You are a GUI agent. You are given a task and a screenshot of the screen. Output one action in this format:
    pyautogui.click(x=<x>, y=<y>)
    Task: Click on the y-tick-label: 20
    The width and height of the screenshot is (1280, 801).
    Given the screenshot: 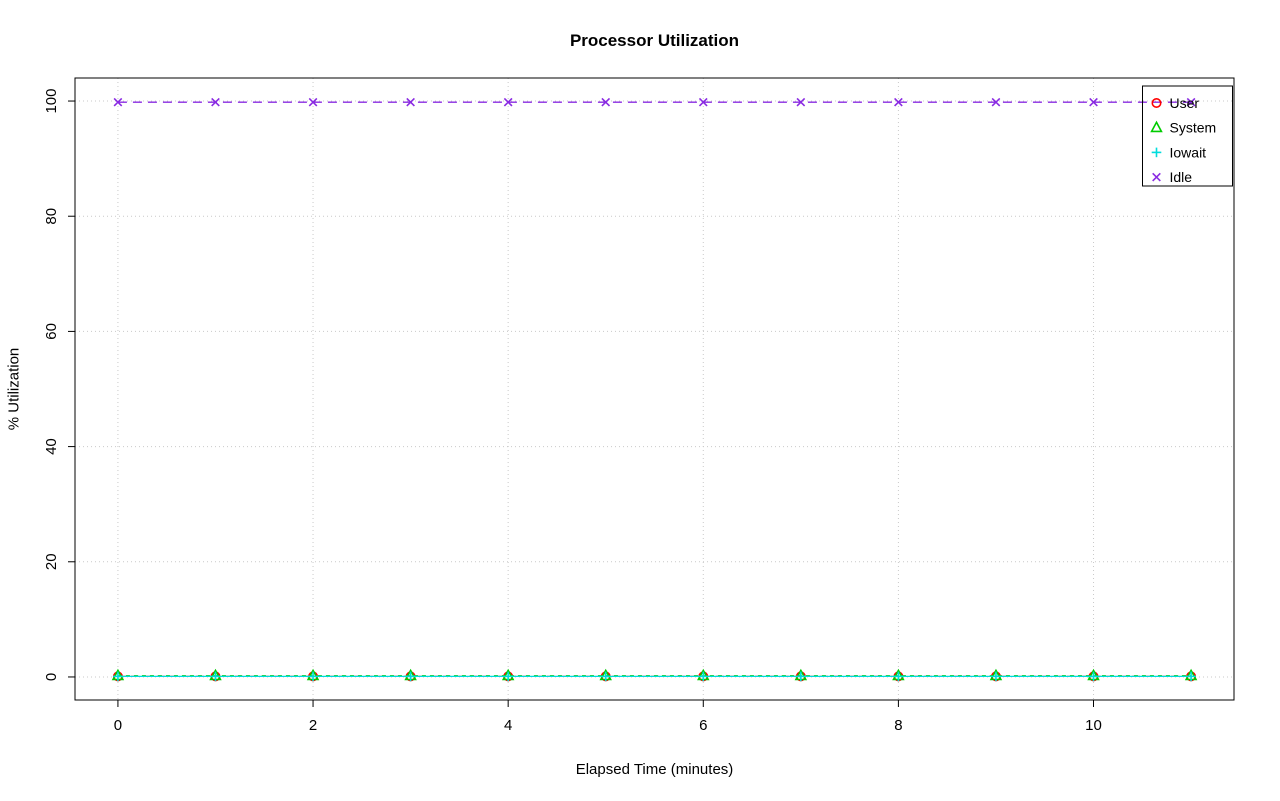 What is the action you would take?
    pyautogui.click(x=51, y=561)
    